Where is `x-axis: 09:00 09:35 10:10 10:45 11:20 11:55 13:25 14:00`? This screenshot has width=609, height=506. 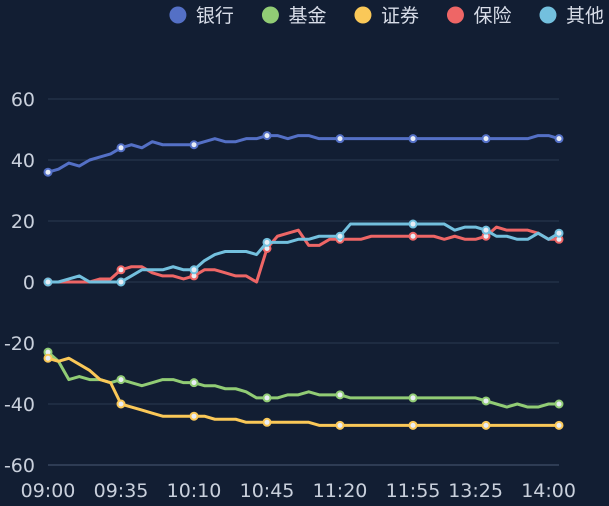
x-axis: 09:00 09:35 10:10 10:45 11:20 11:55 13:25 14:00 is located at coordinates (298, 483).